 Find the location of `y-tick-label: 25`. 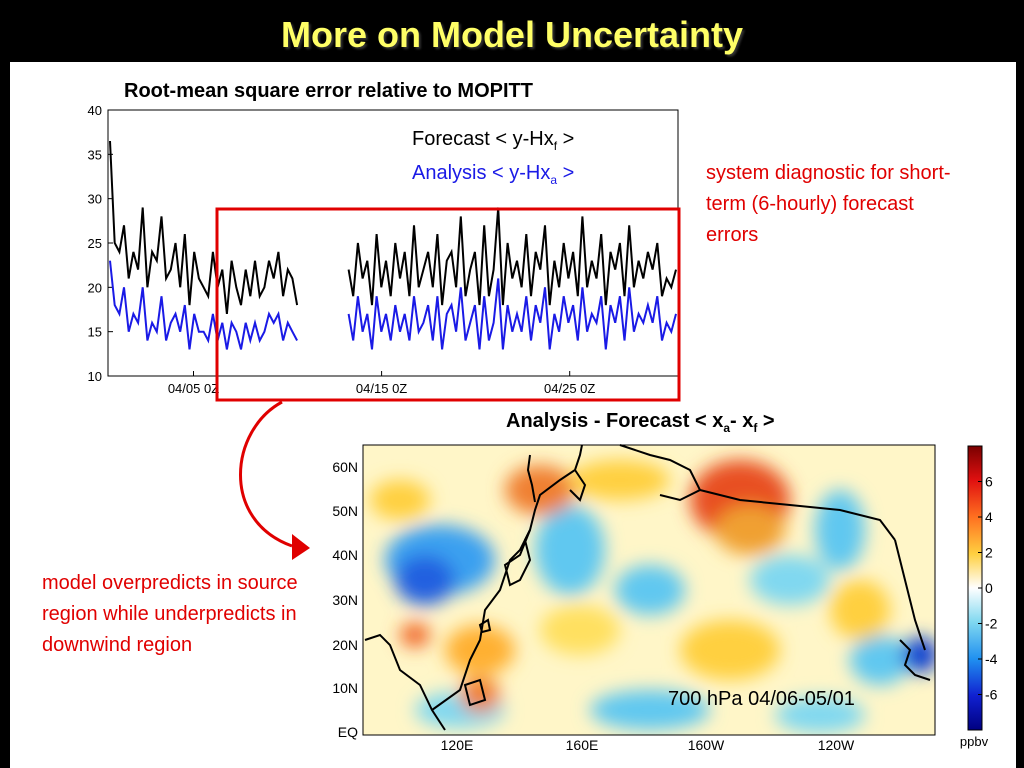

y-tick-label: 25 is located at coordinates (95, 243).